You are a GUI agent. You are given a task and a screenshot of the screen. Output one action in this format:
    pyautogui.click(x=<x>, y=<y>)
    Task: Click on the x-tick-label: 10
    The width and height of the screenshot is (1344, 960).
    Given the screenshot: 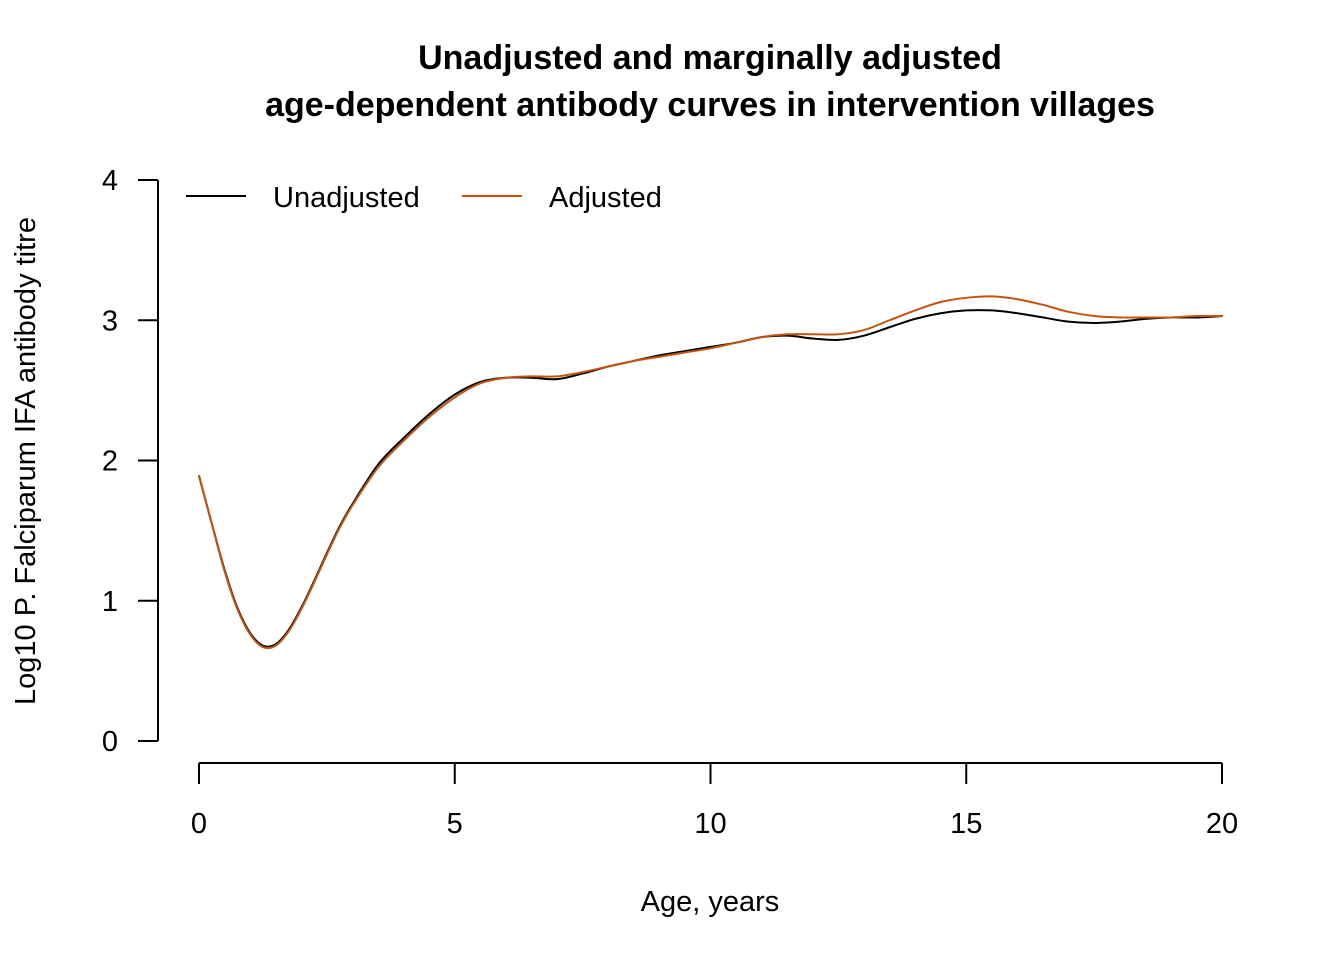 What is the action you would take?
    pyautogui.click(x=710, y=824)
    